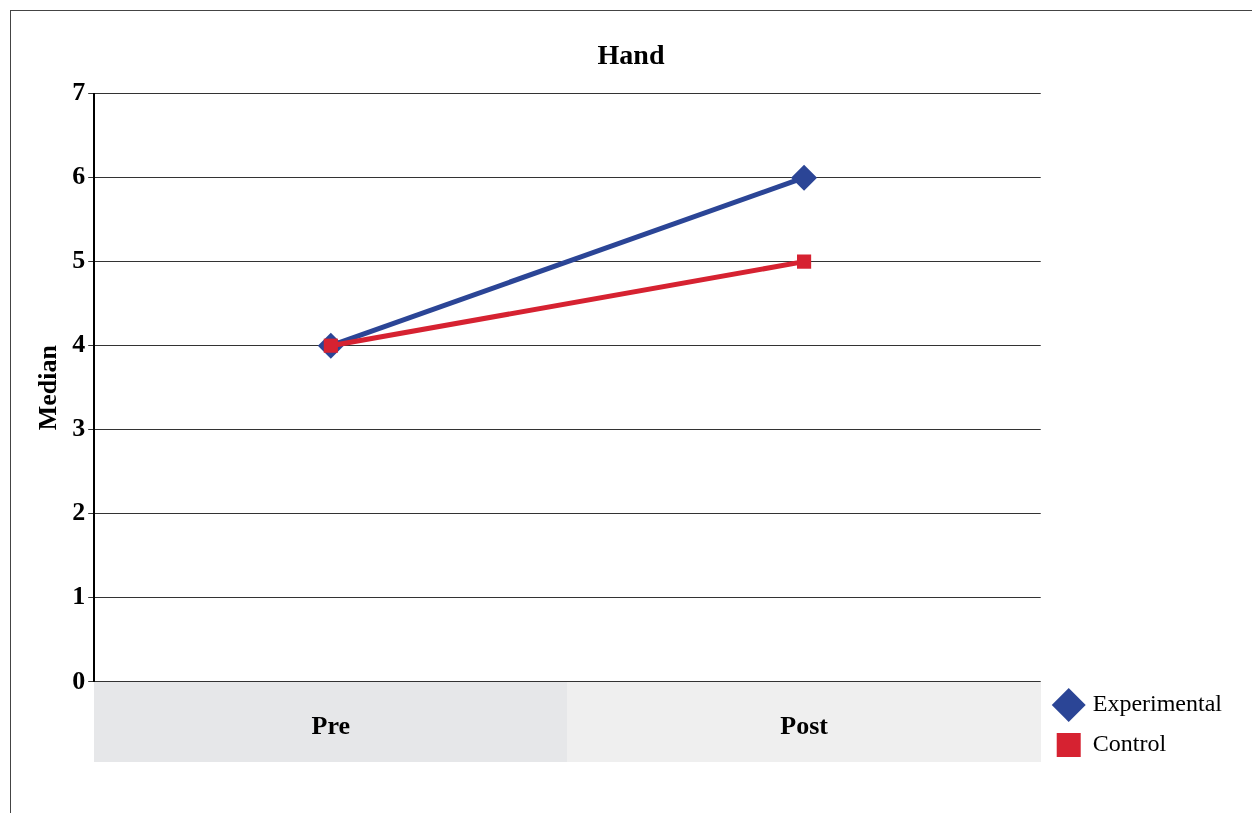  Describe the element at coordinates (1129, 743) in the screenshot. I see `legend-label: Control` at that location.